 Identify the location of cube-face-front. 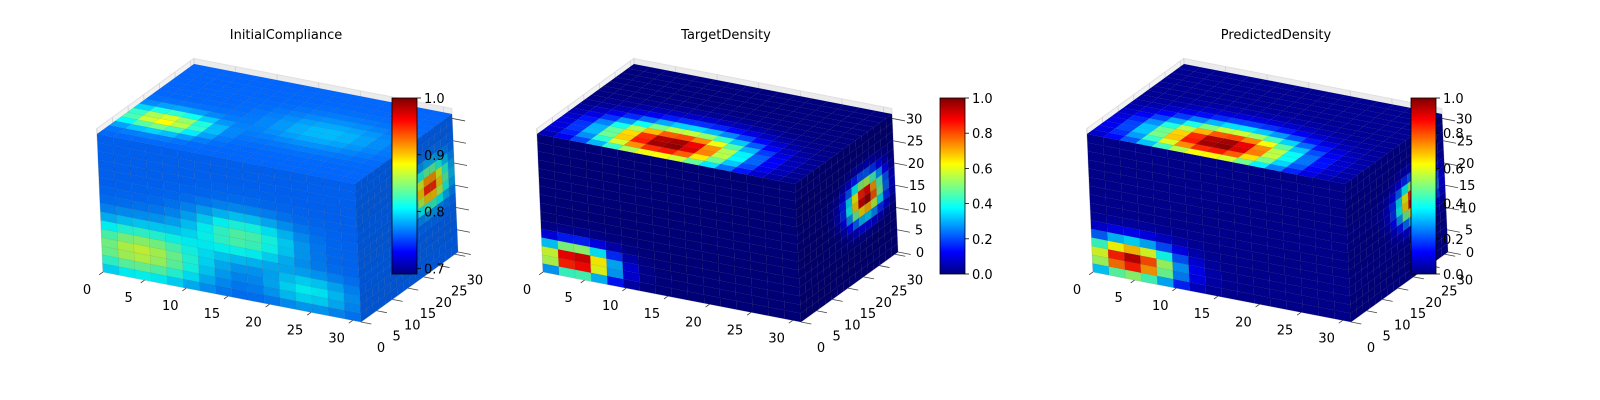
(1219, 228).